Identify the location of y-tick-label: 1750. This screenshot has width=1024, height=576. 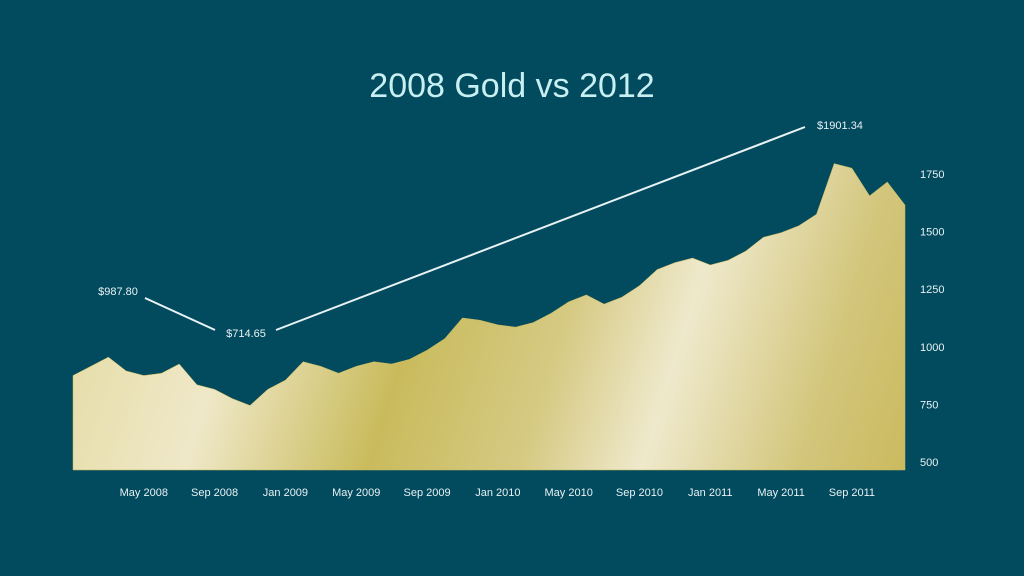
(932, 175).